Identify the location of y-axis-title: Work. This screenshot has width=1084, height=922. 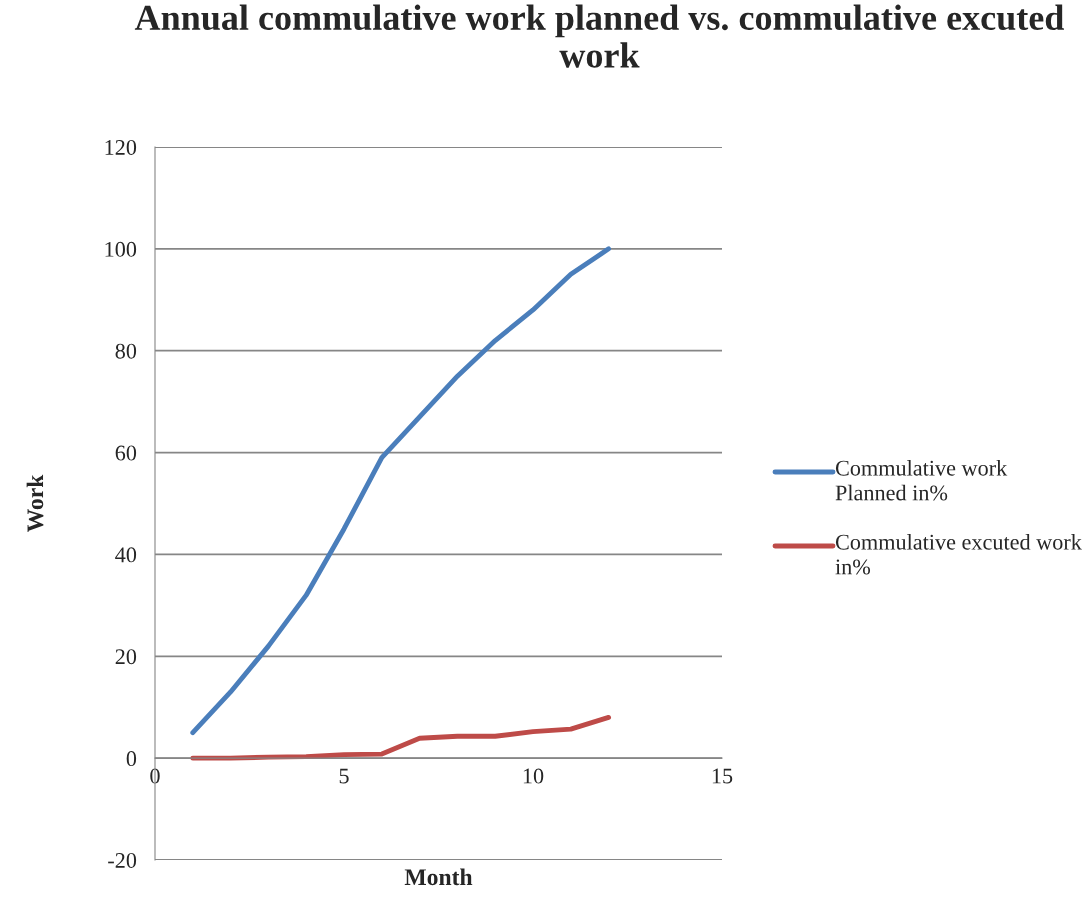
(35, 503).